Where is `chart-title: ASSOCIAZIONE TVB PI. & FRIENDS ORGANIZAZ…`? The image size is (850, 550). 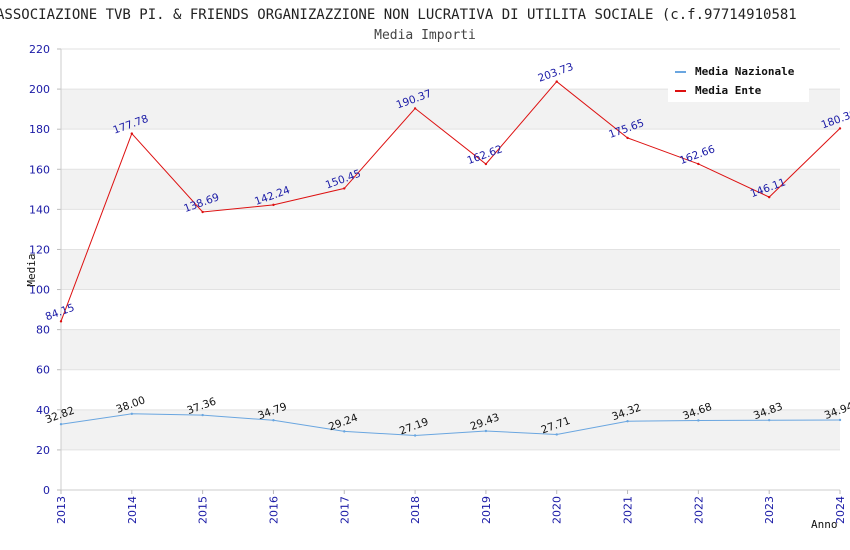
chart-title: ASSOCIAZIONE TVB PI. & FRIENDS ORGANIZAZ… is located at coordinates (398, 15).